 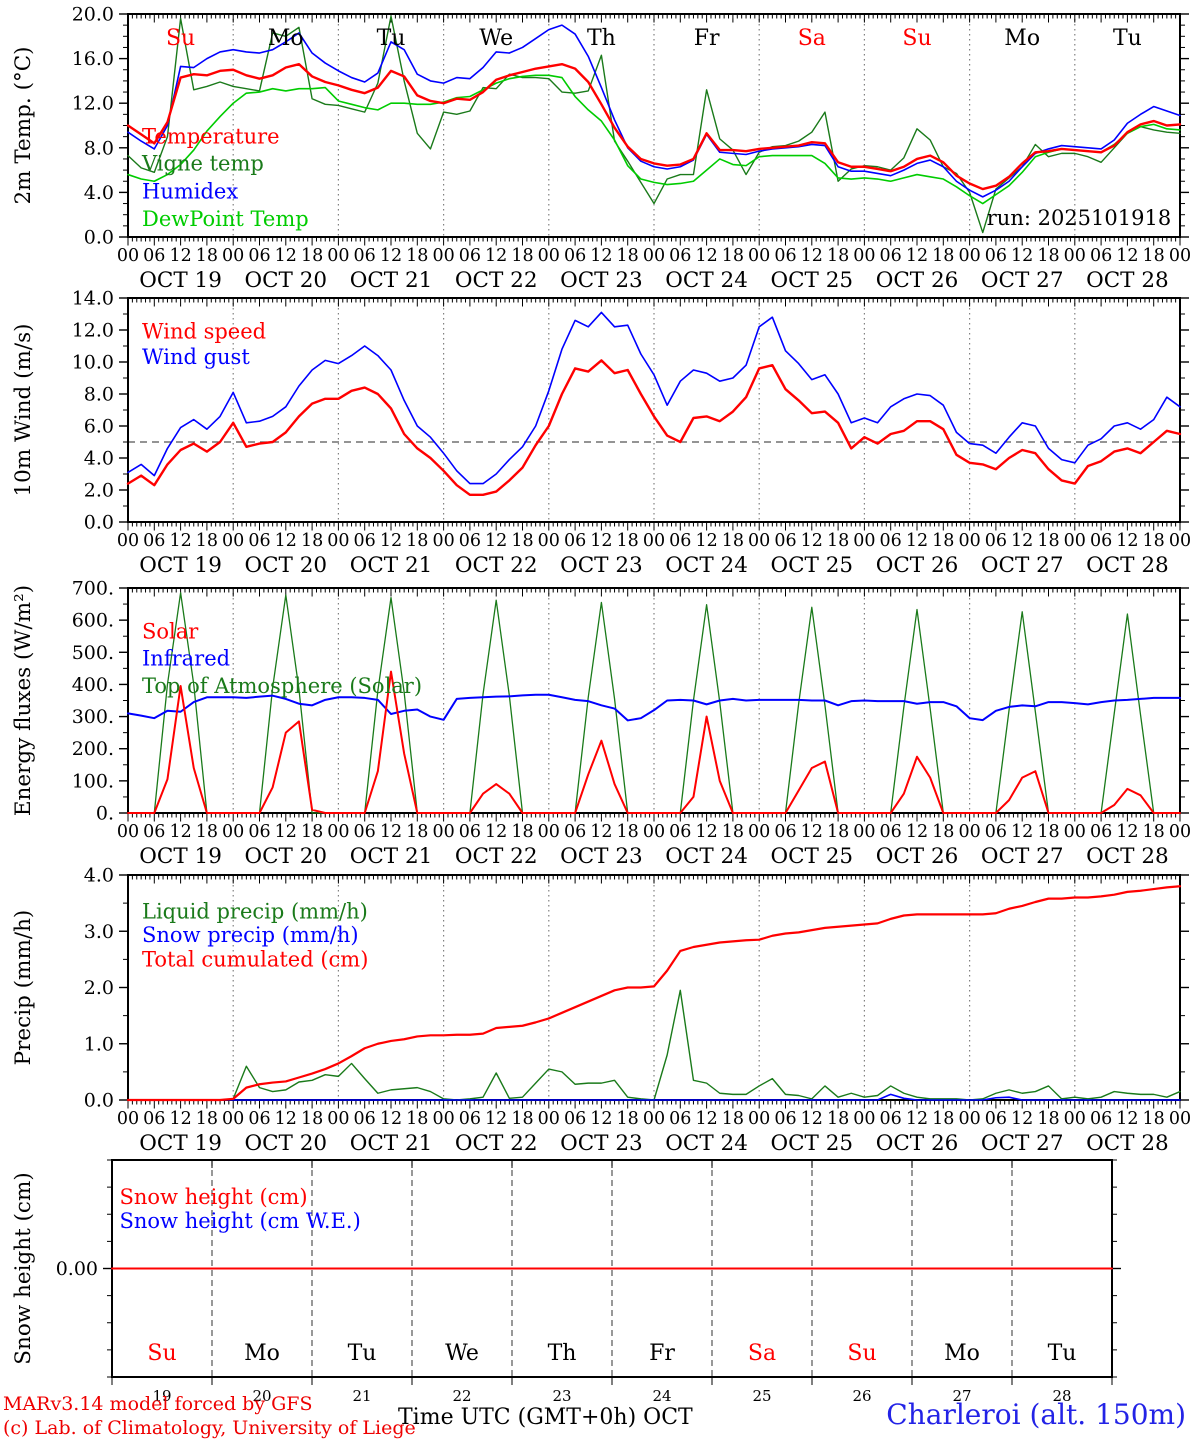 I want to click on day-name-label: Sa, so click(x=812, y=38).